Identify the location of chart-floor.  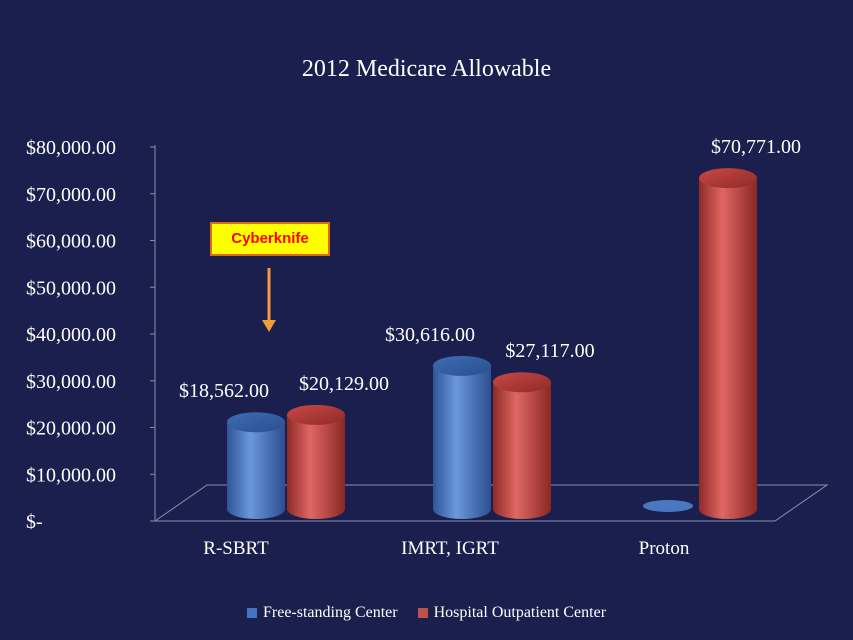
(491, 503).